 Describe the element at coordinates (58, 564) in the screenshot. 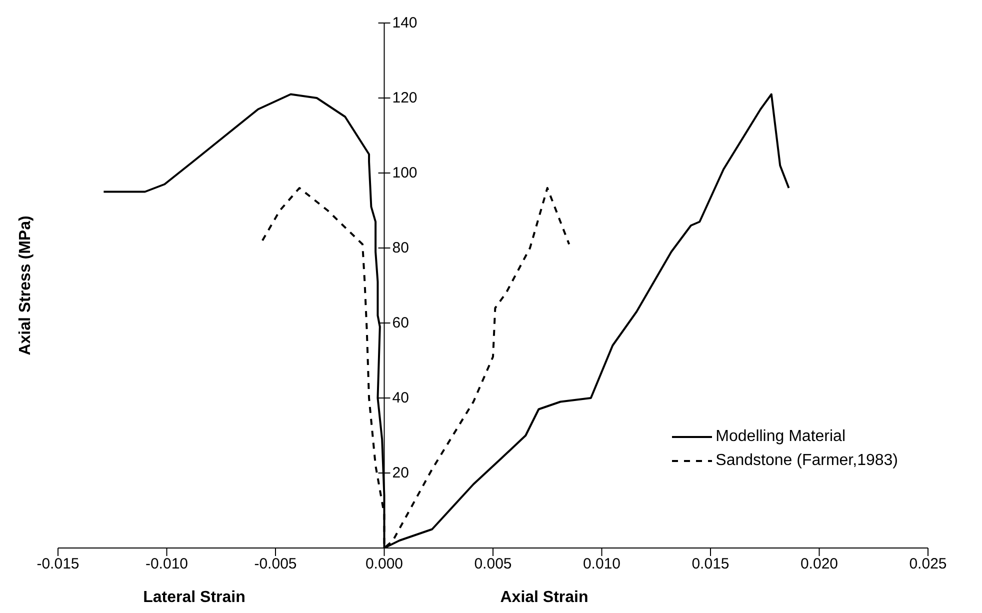

I see `x-tick-label: -0.015` at that location.